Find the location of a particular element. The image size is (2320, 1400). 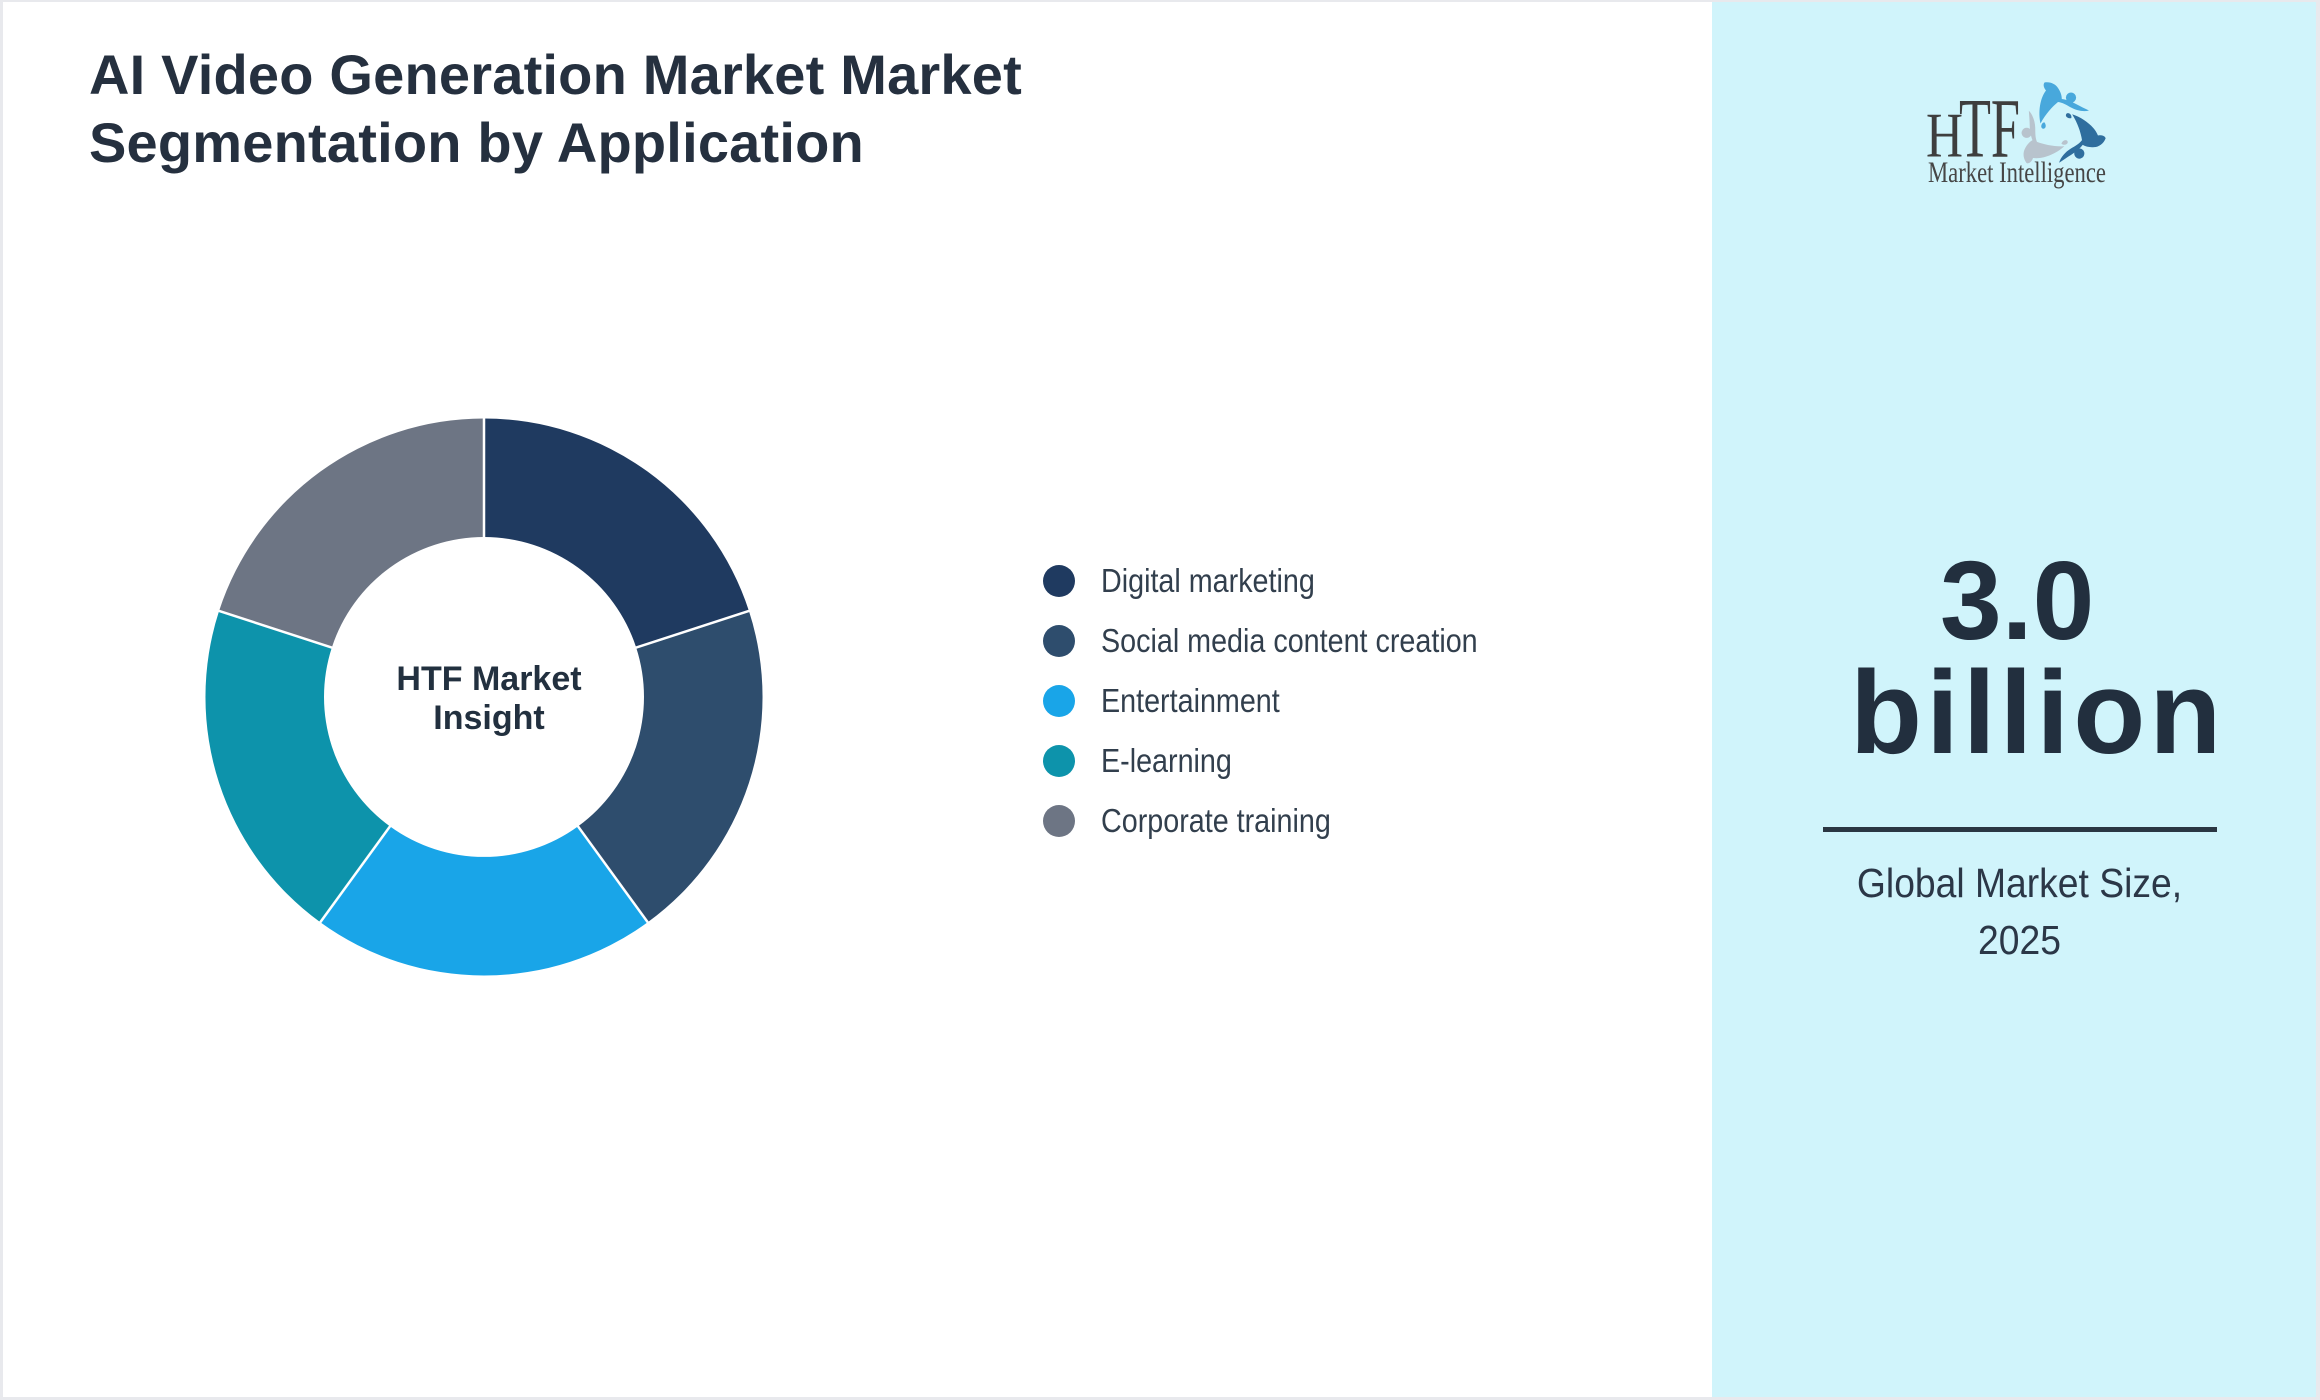

svg-text: H is located at coordinates (1944, 136).